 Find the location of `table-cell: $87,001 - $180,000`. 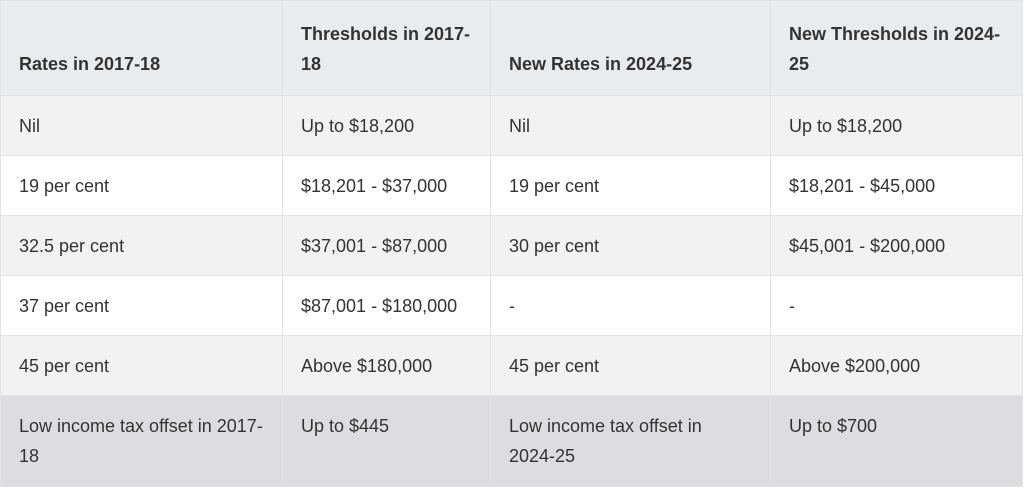

table-cell: $87,001 - $180,000 is located at coordinates (386, 305).